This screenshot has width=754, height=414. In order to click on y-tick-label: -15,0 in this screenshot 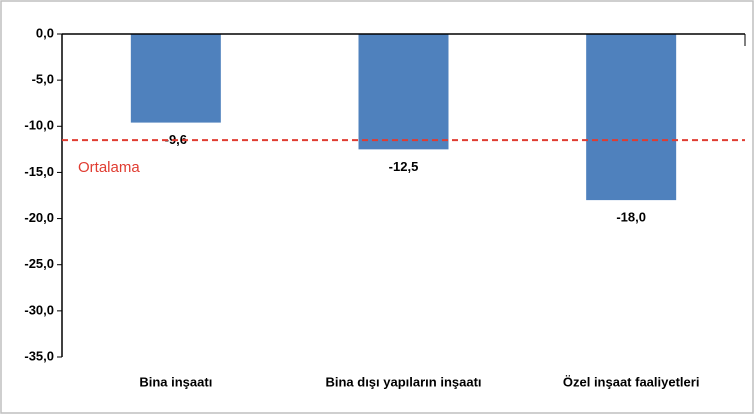, I will do `click(39, 171)`.